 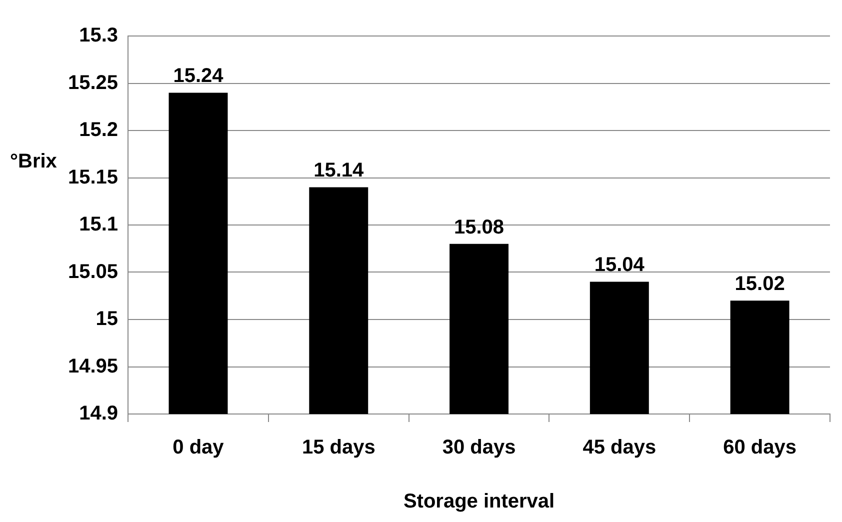 What do you see at coordinates (93, 177) in the screenshot?
I see `y-tick-label: 15.15` at bounding box center [93, 177].